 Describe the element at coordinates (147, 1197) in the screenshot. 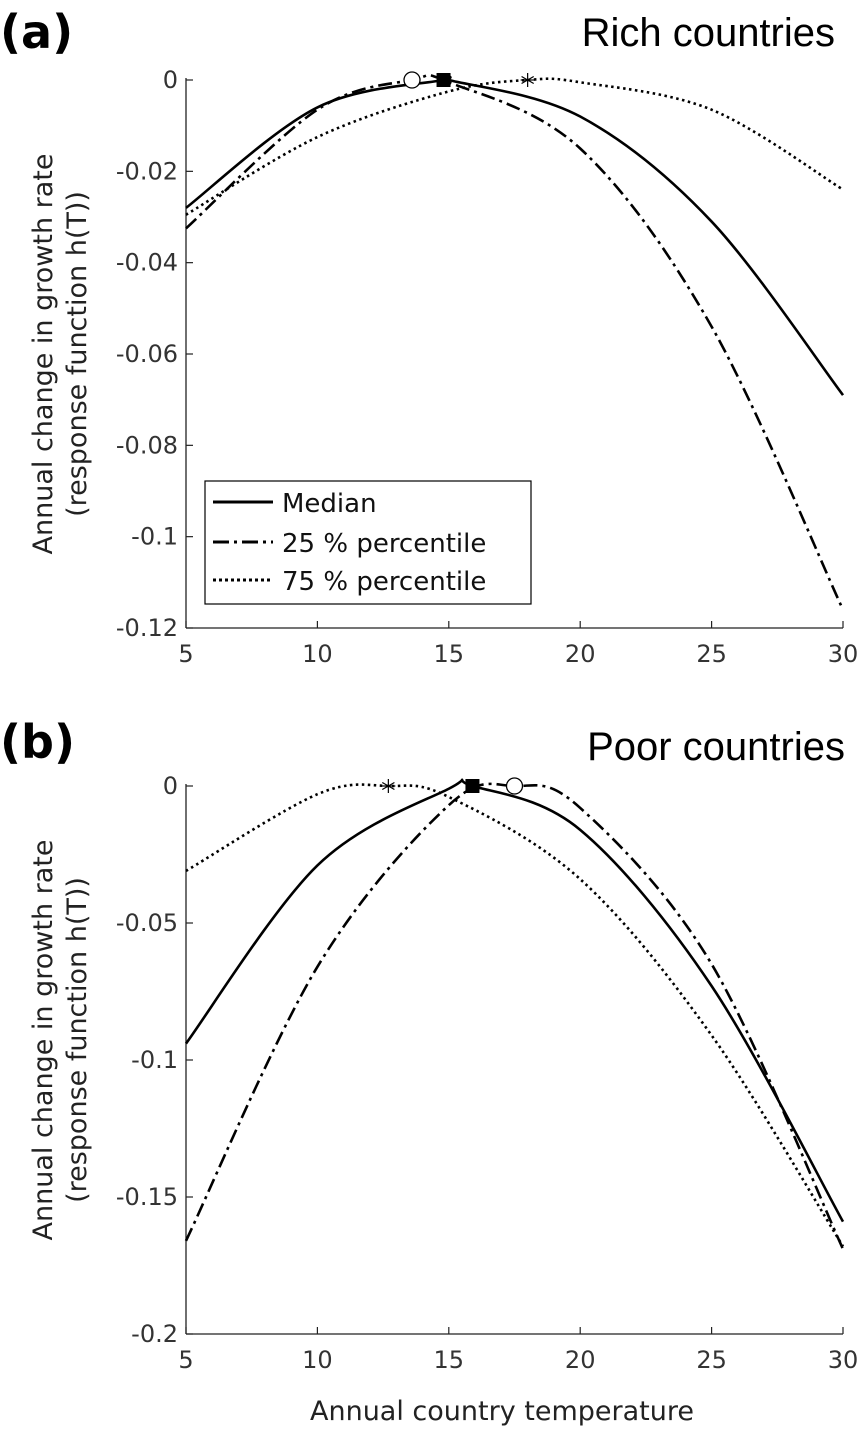

I see `y-tick-label: -0.15` at that location.